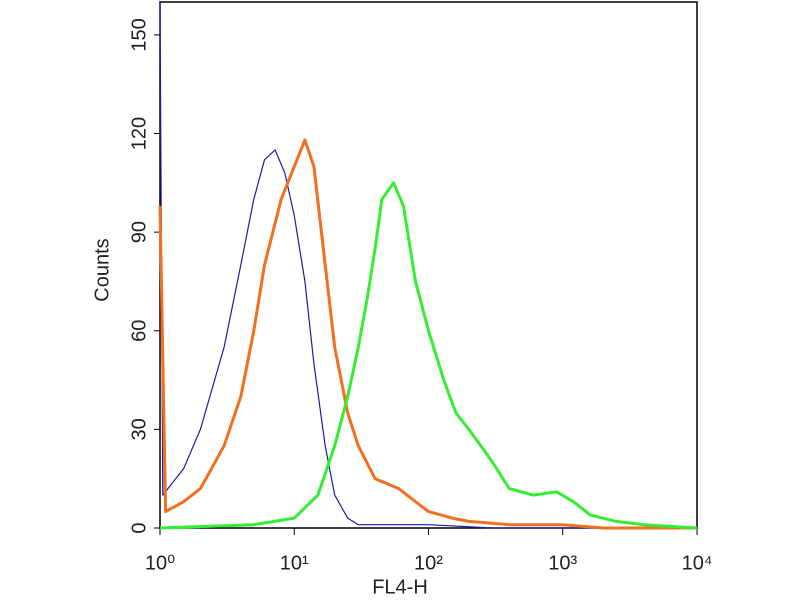 Image resolution: width=800 pixels, height=600 pixels. I want to click on x-axis-label: FL4-H, so click(400, 587).